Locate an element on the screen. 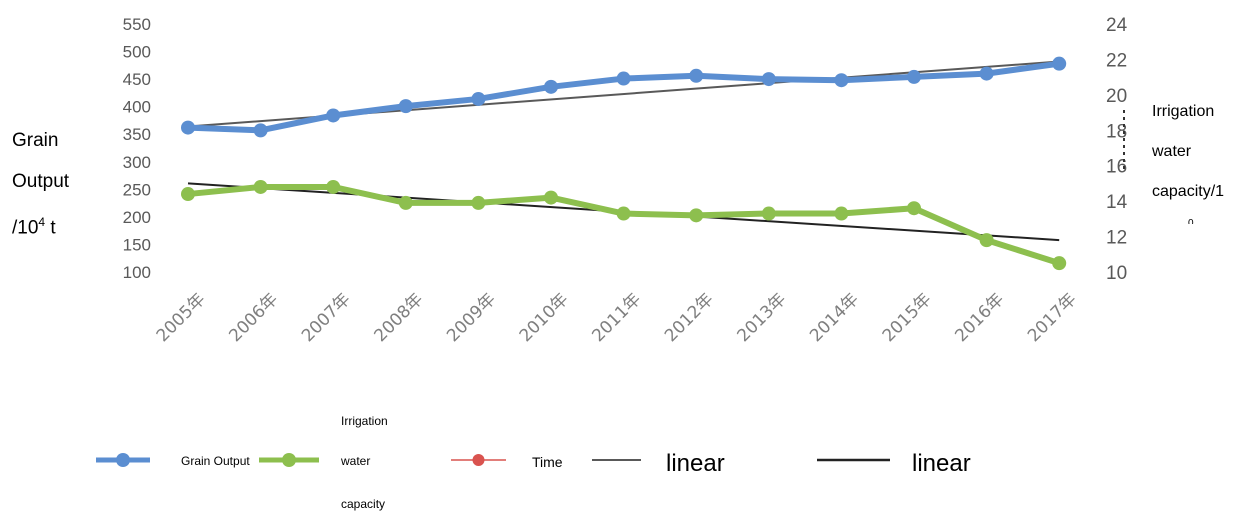  legend-label-irrigation-line3: capacity is located at coordinates (363, 504).